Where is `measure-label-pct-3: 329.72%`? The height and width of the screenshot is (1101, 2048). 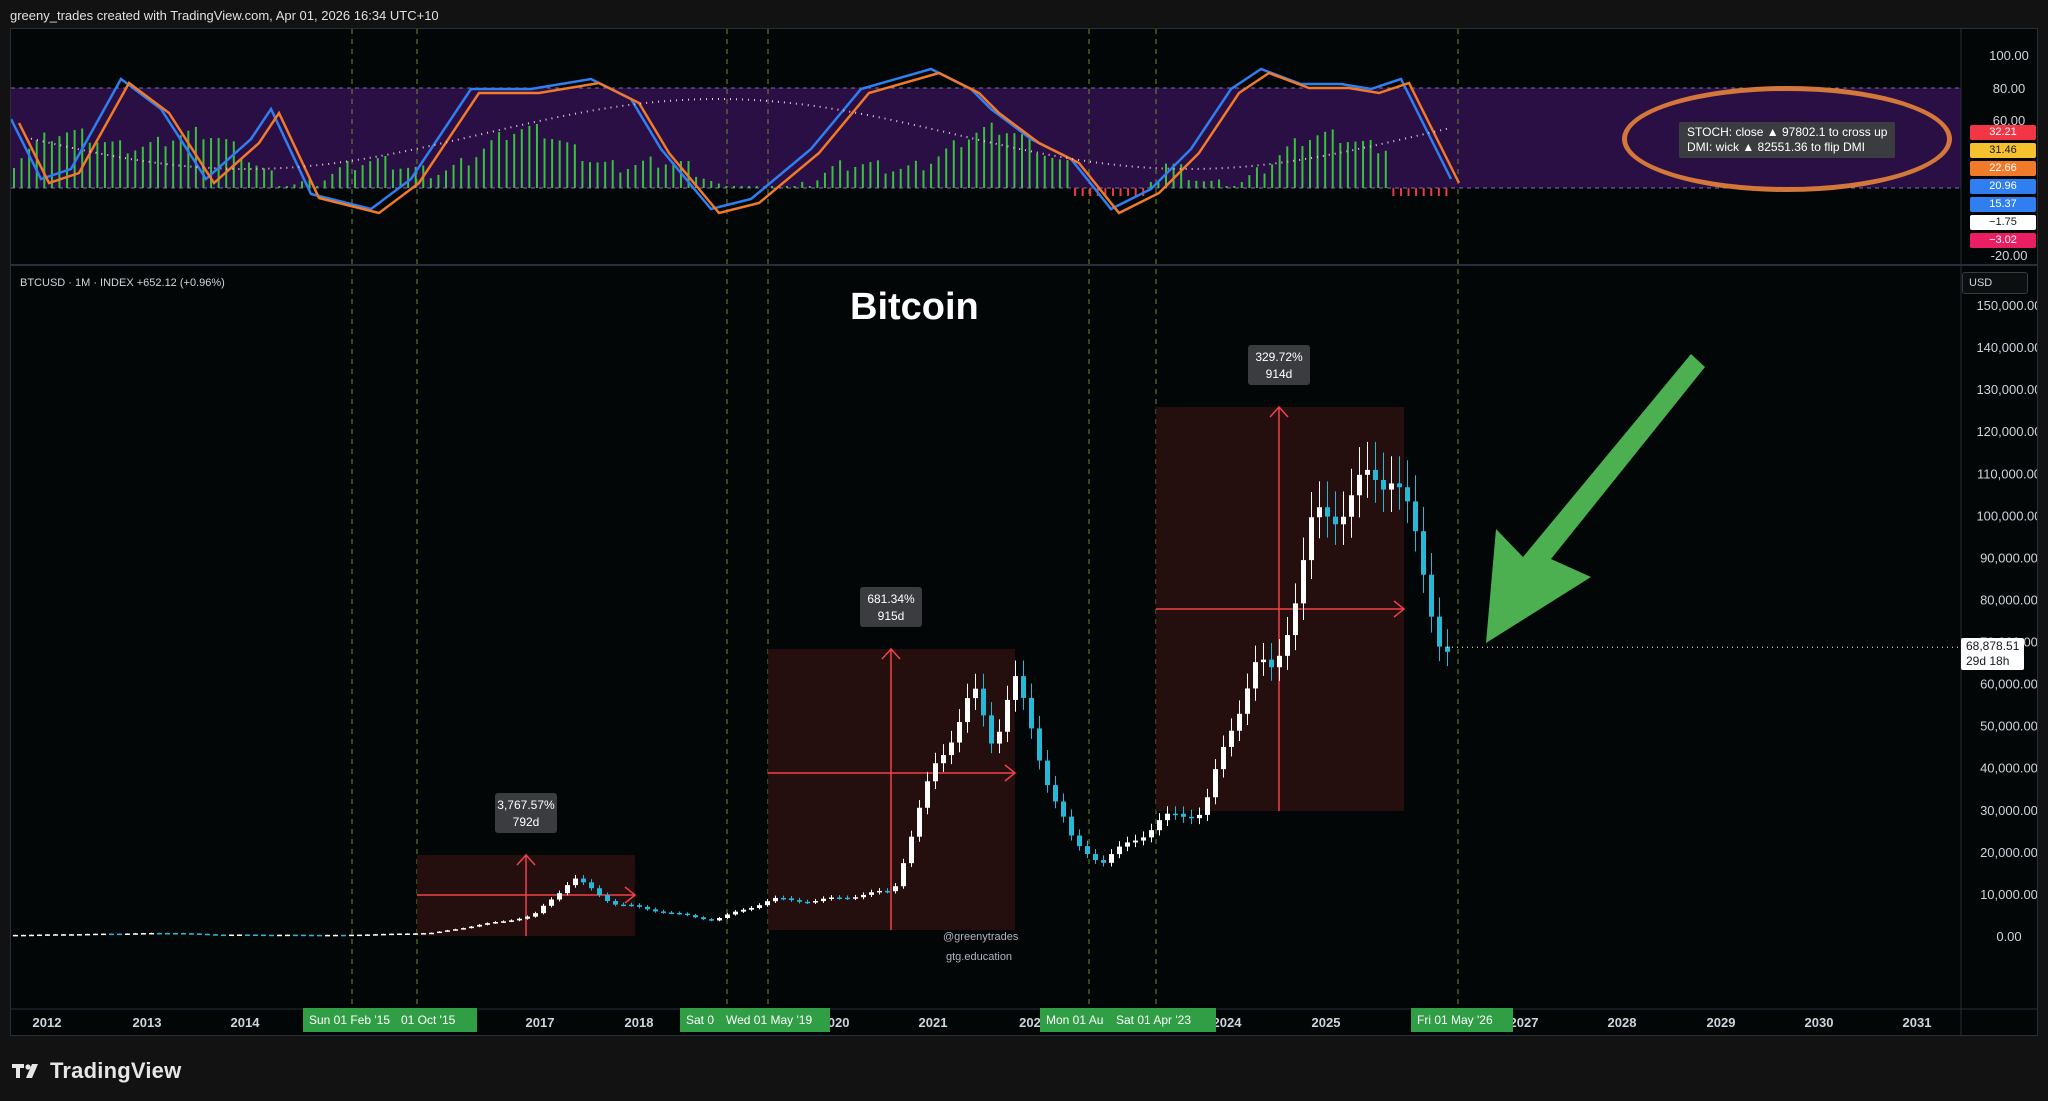
measure-label-pct-3: 329.72% is located at coordinates (1279, 357).